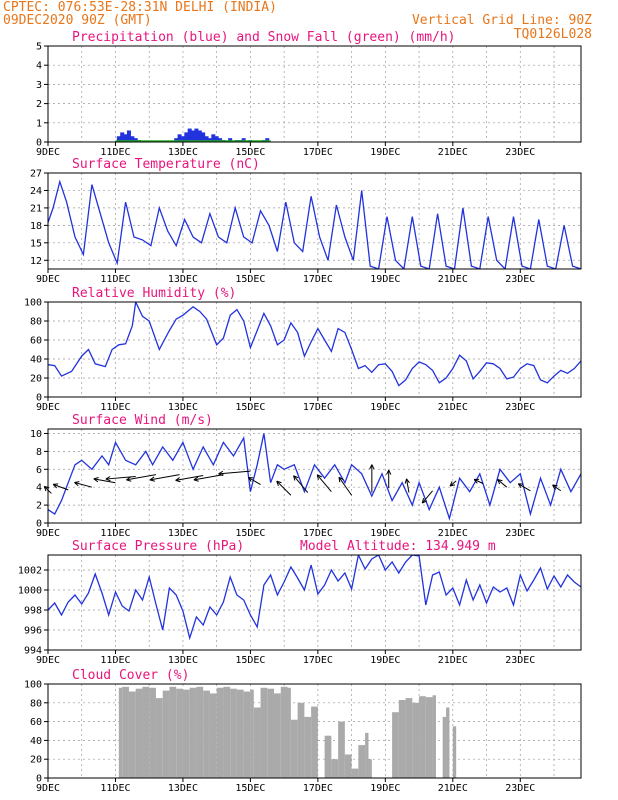  I want to click on rh-ytick-label: 60, so click(36, 341).